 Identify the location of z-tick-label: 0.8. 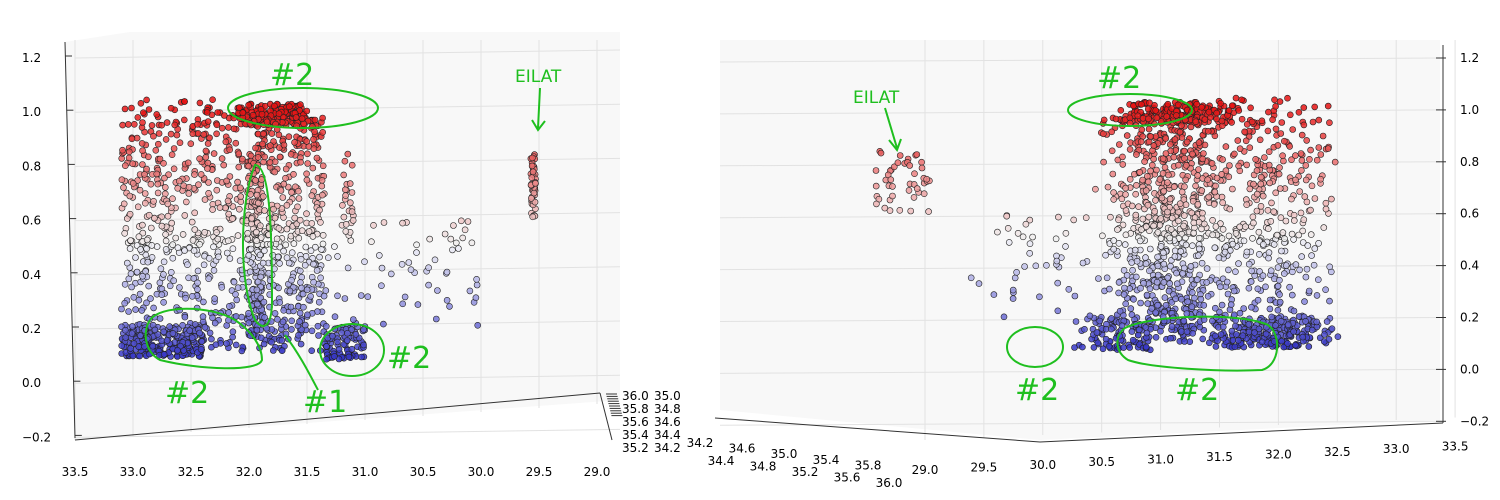
(31, 166).